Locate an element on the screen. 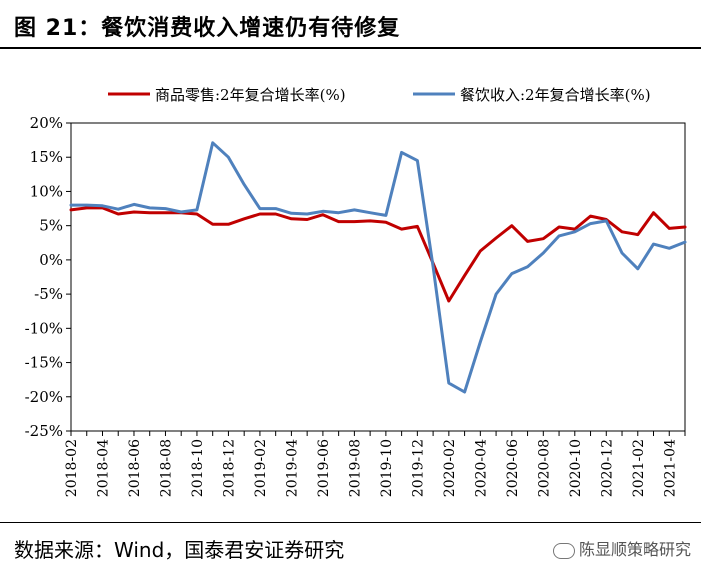 Image resolution: width=701 pixels, height=576 pixels. y-tick-label: 10% is located at coordinates (46, 191).